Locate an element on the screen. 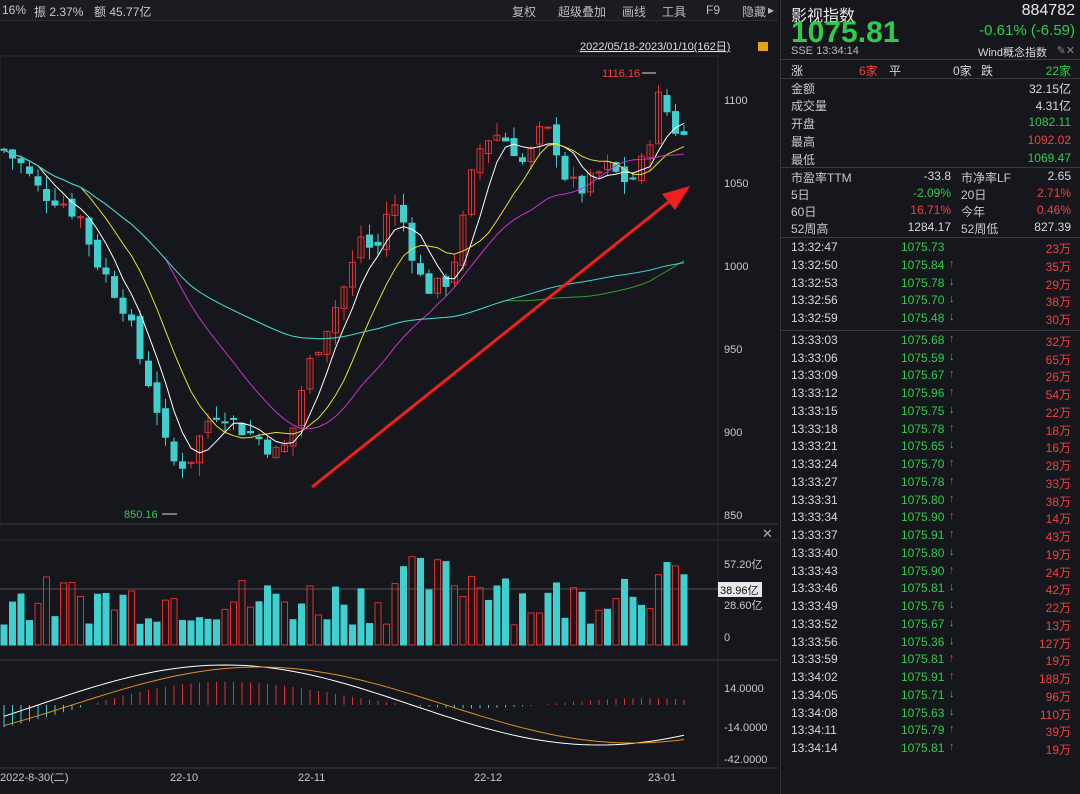  price-tick: 1100 is located at coordinates (736, 101).